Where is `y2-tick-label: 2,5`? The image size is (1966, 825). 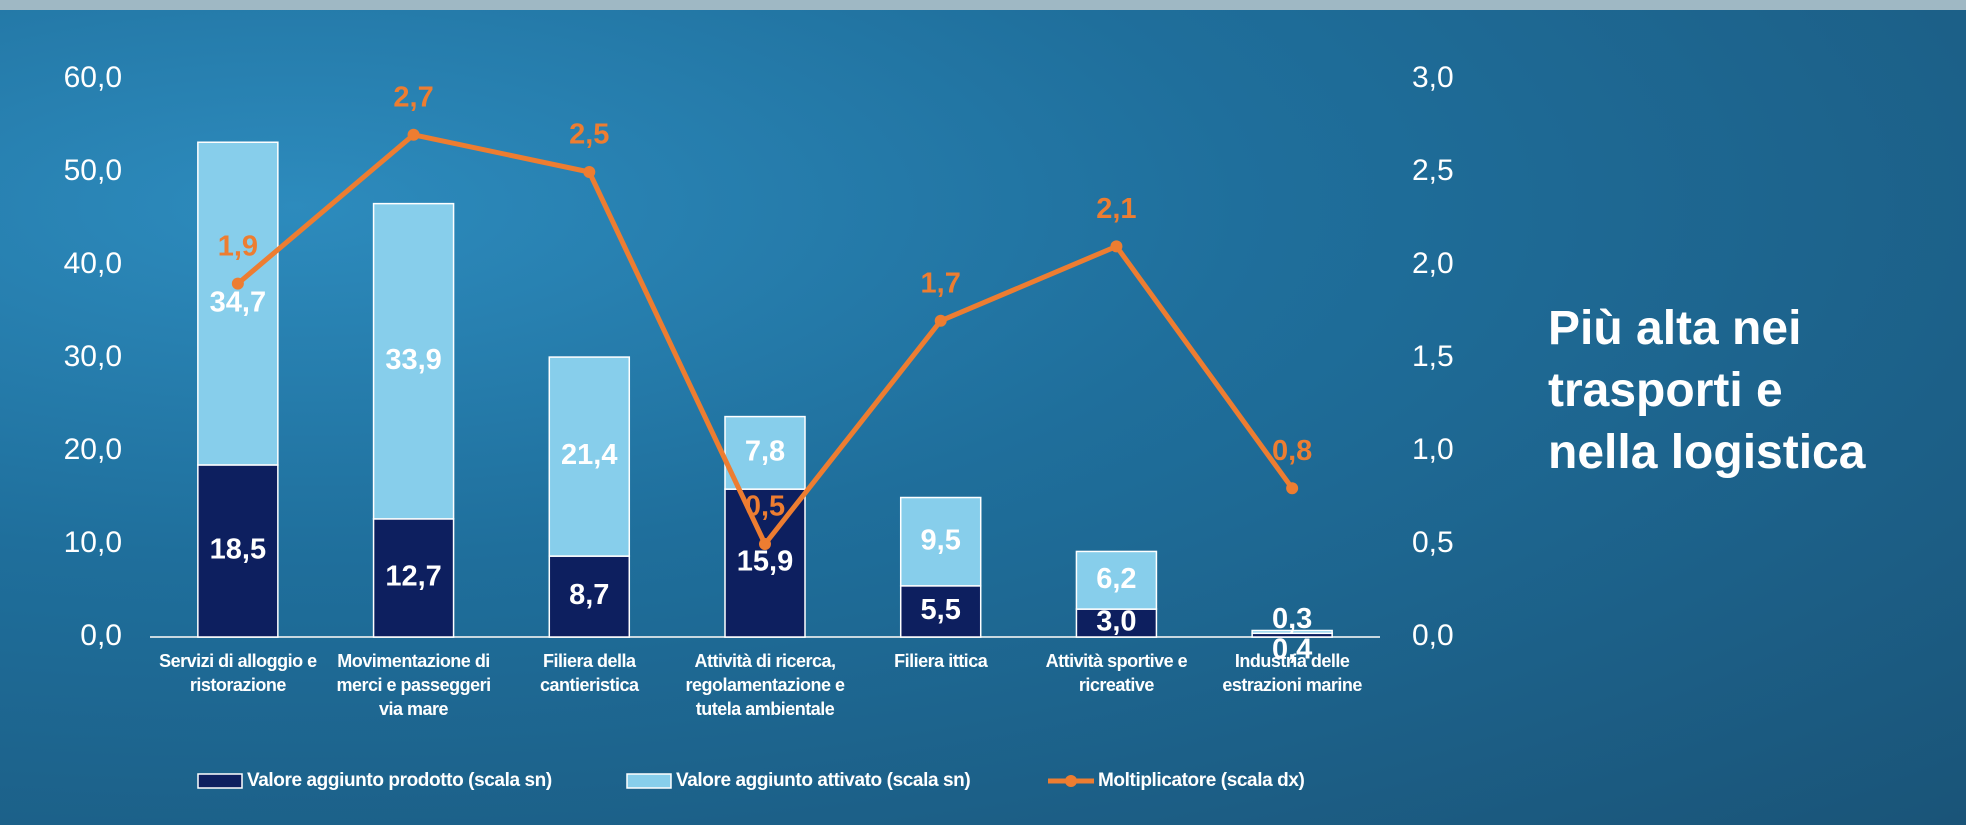
y2-tick-label: 2,5 is located at coordinates (1433, 170).